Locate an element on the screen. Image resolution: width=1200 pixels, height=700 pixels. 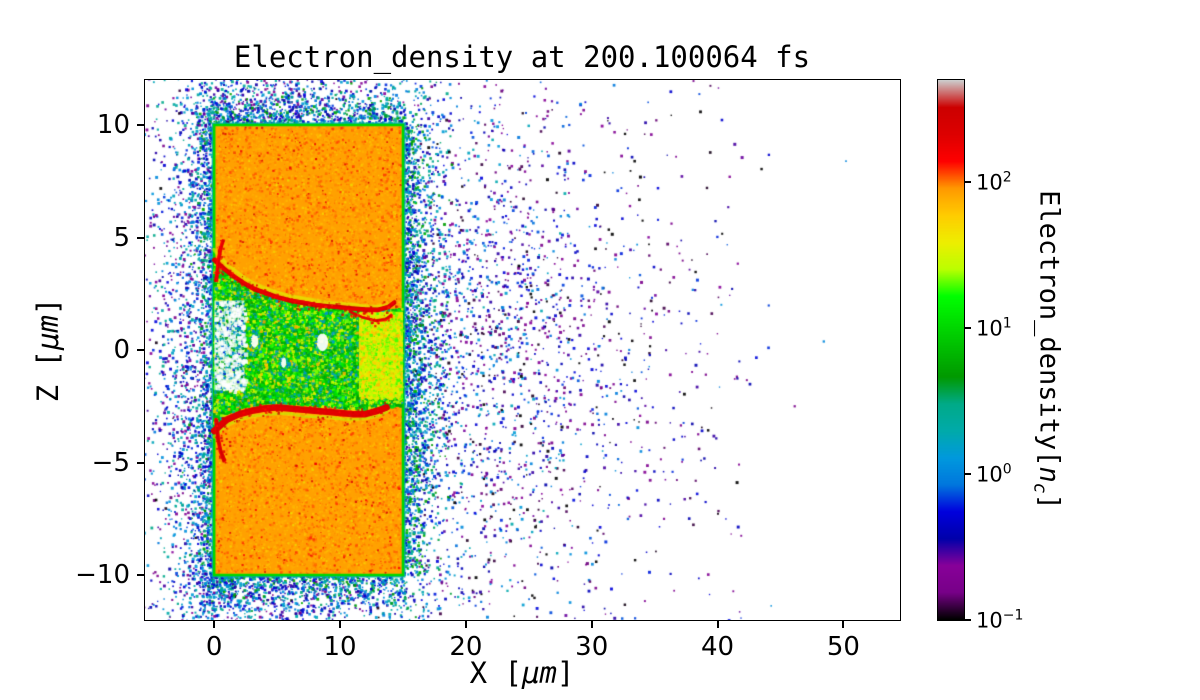
y-tick-label: 5 is located at coordinates (121, 237).